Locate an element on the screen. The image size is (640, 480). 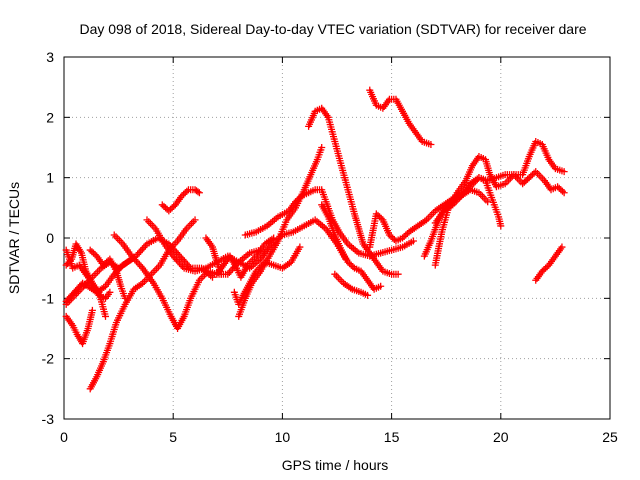
y-tick-label: 1 is located at coordinates (50, 178).